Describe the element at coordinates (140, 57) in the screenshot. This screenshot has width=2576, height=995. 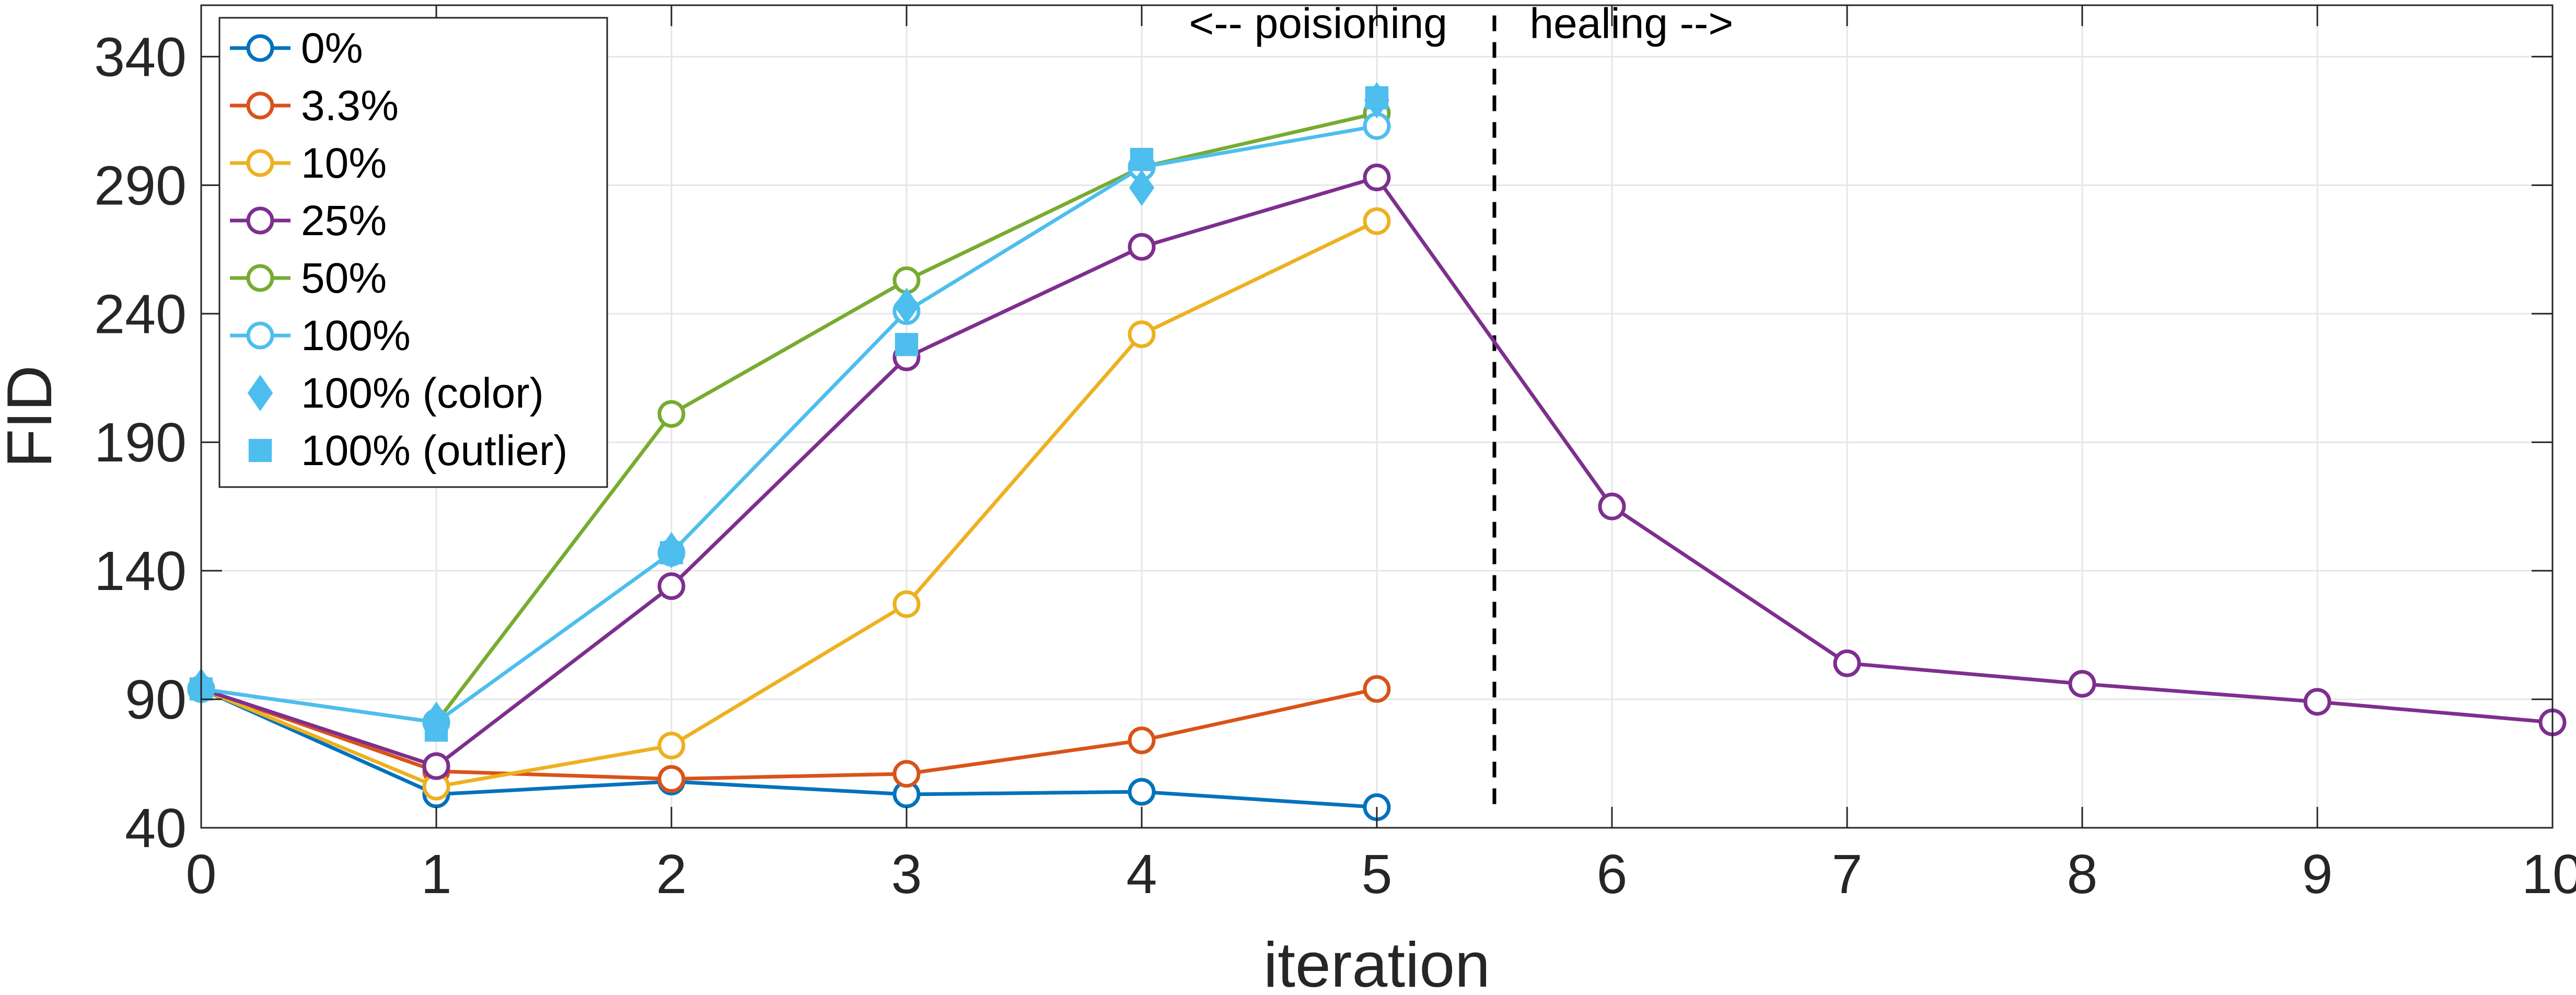
I see `y-tick-label: 340` at that location.